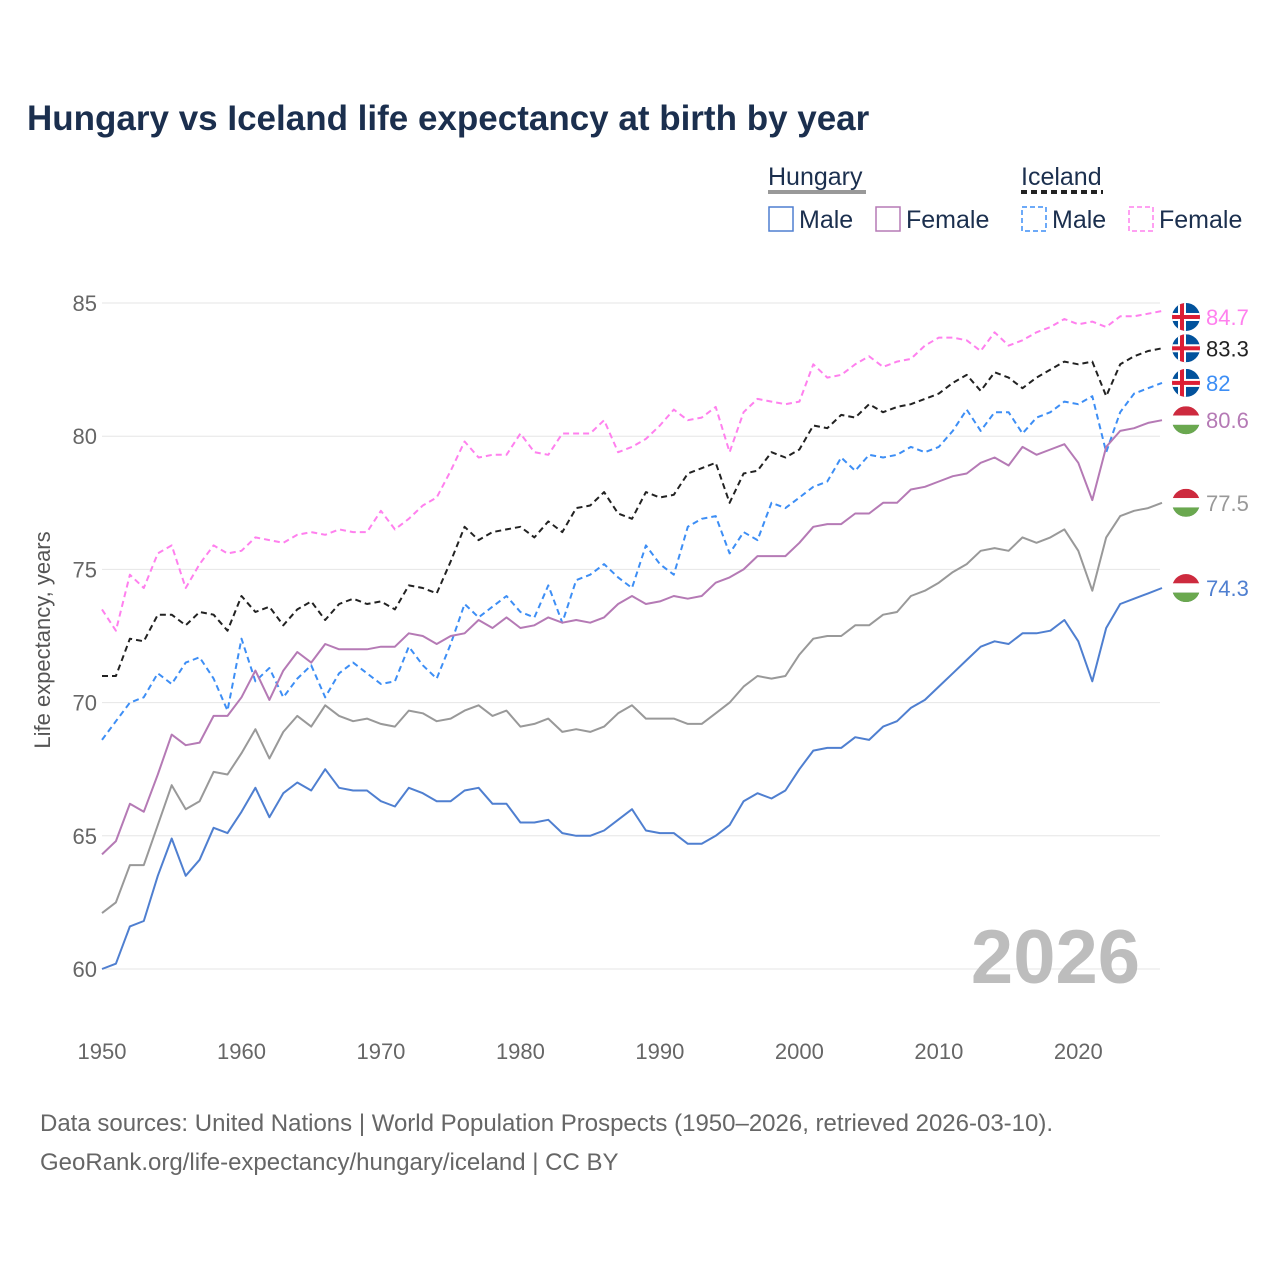 Image resolution: width=1280 pixels, height=1280 pixels. What do you see at coordinates (1055, 957) in the screenshot?
I see `year-watermark: 2026` at bounding box center [1055, 957].